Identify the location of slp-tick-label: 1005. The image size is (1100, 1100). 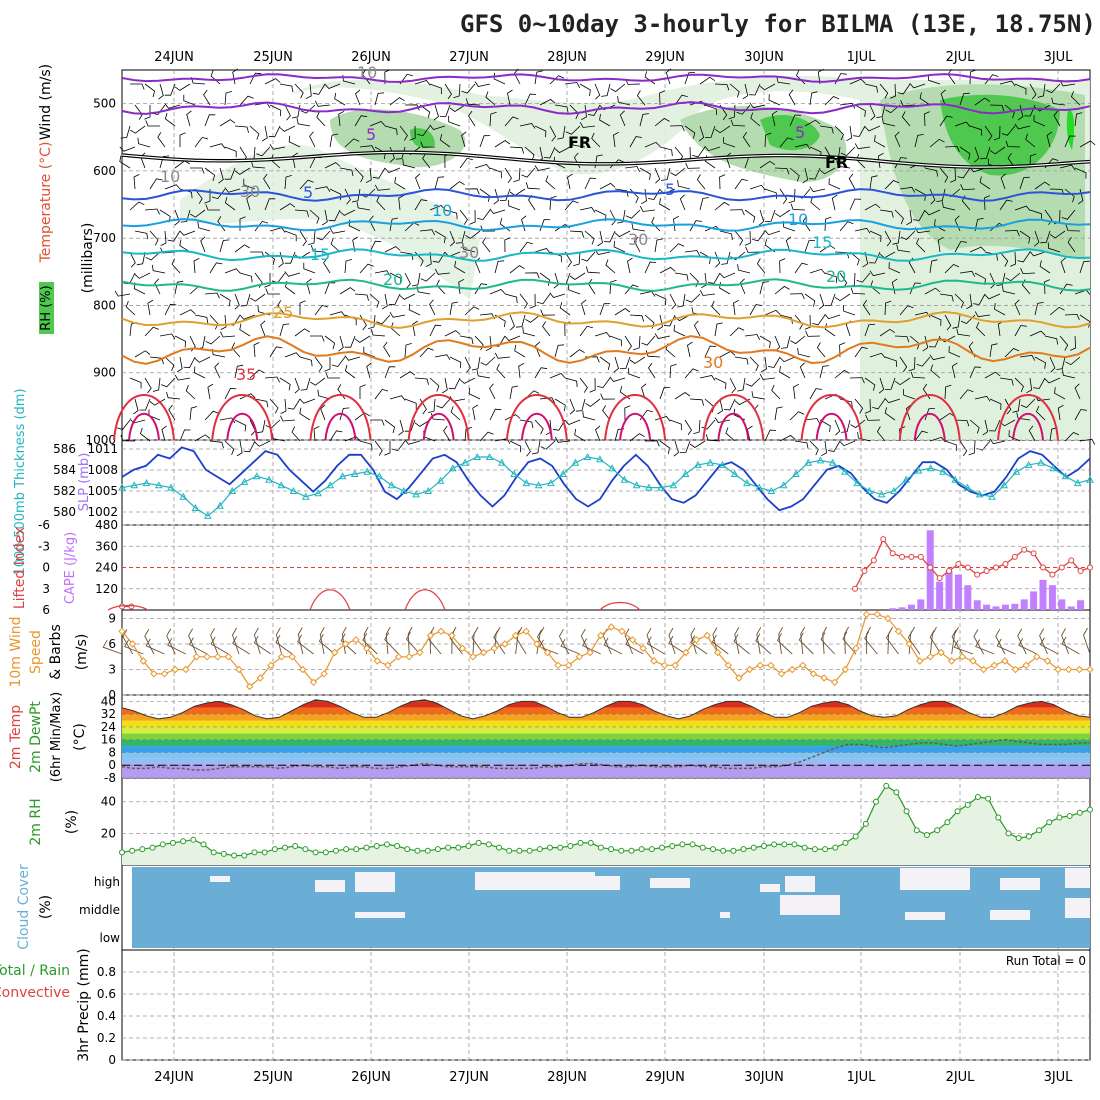
(102, 491).